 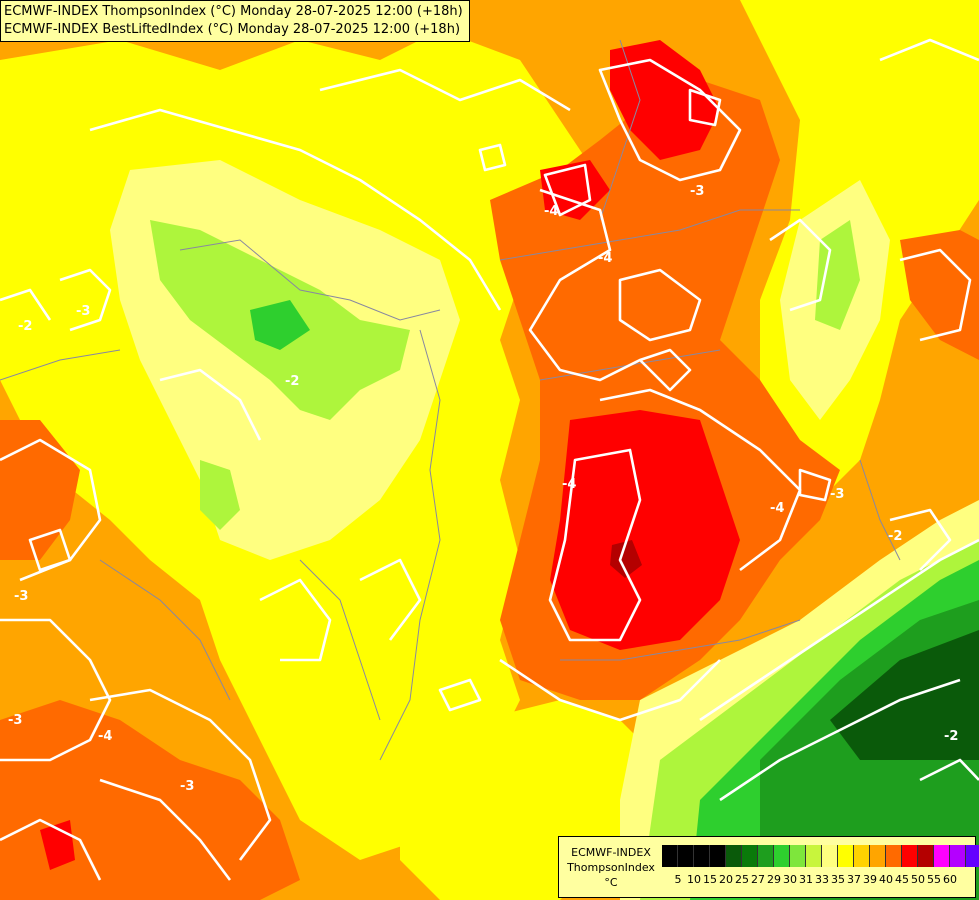 I want to click on legend-title: ECMWF-INDEX ThompsonIndex °C, so click(x=611, y=867).